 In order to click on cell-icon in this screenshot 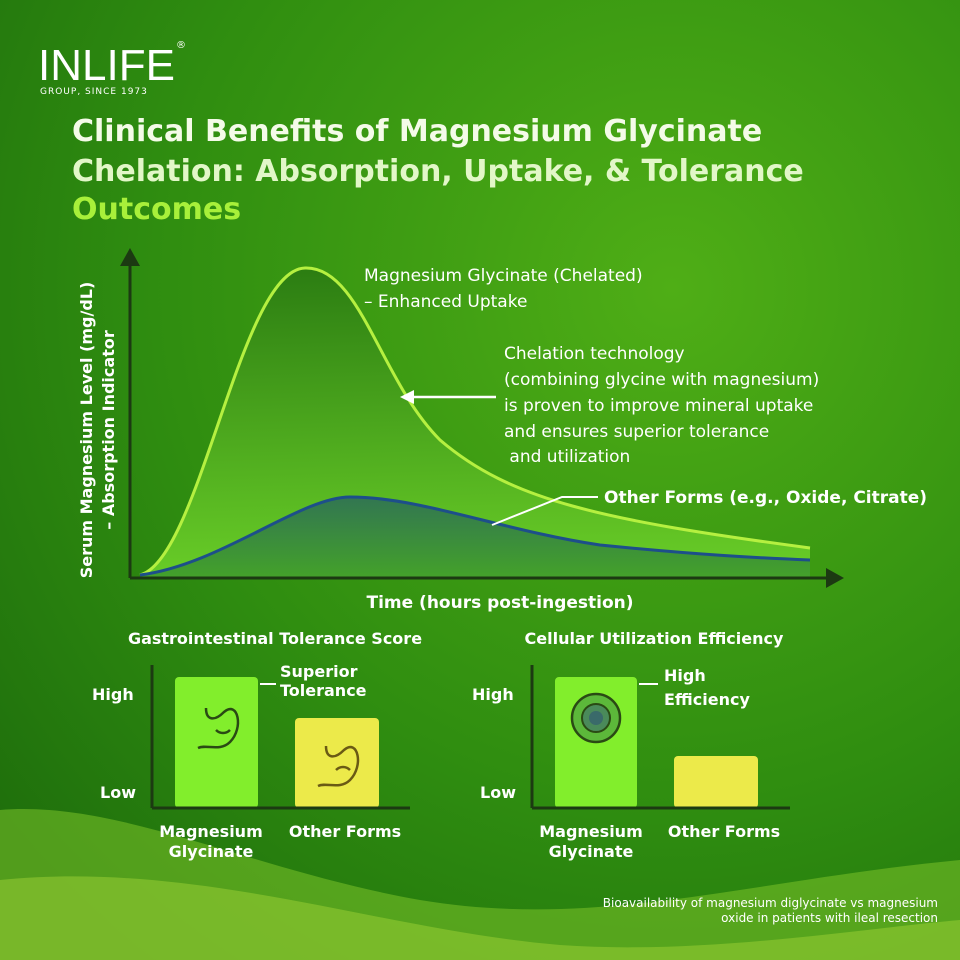, I will do `click(596, 718)`.